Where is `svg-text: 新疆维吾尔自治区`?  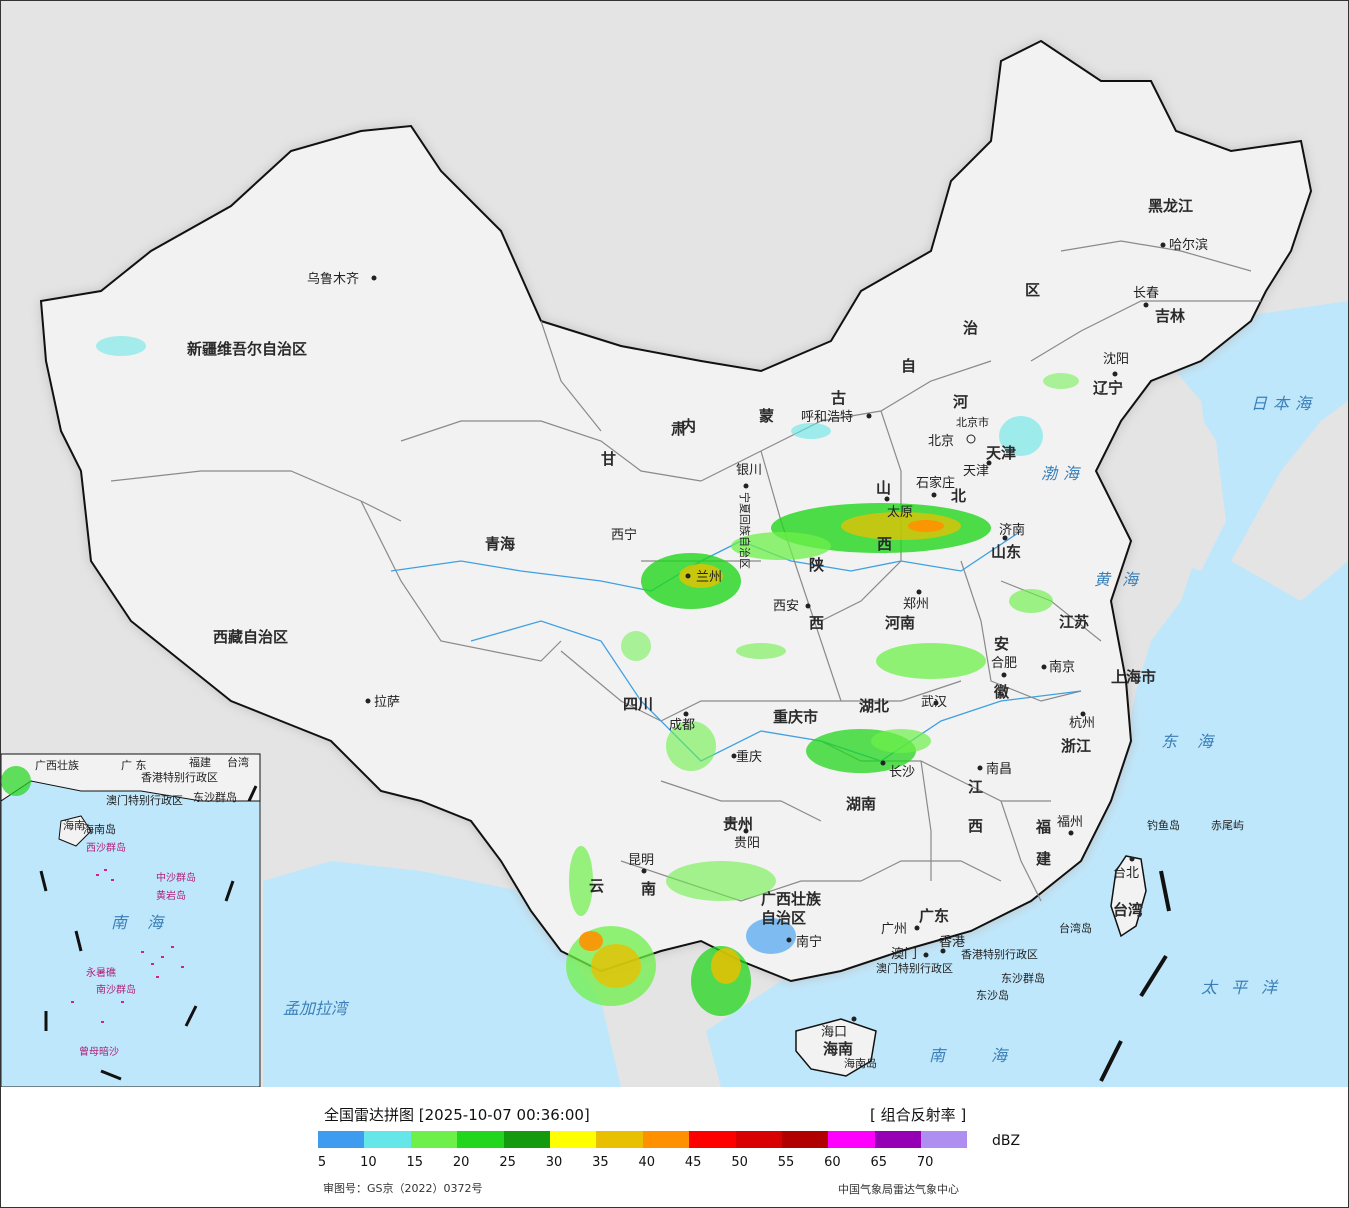
svg-text: 新疆维吾尔自治区 is located at coordinates (247, 349).